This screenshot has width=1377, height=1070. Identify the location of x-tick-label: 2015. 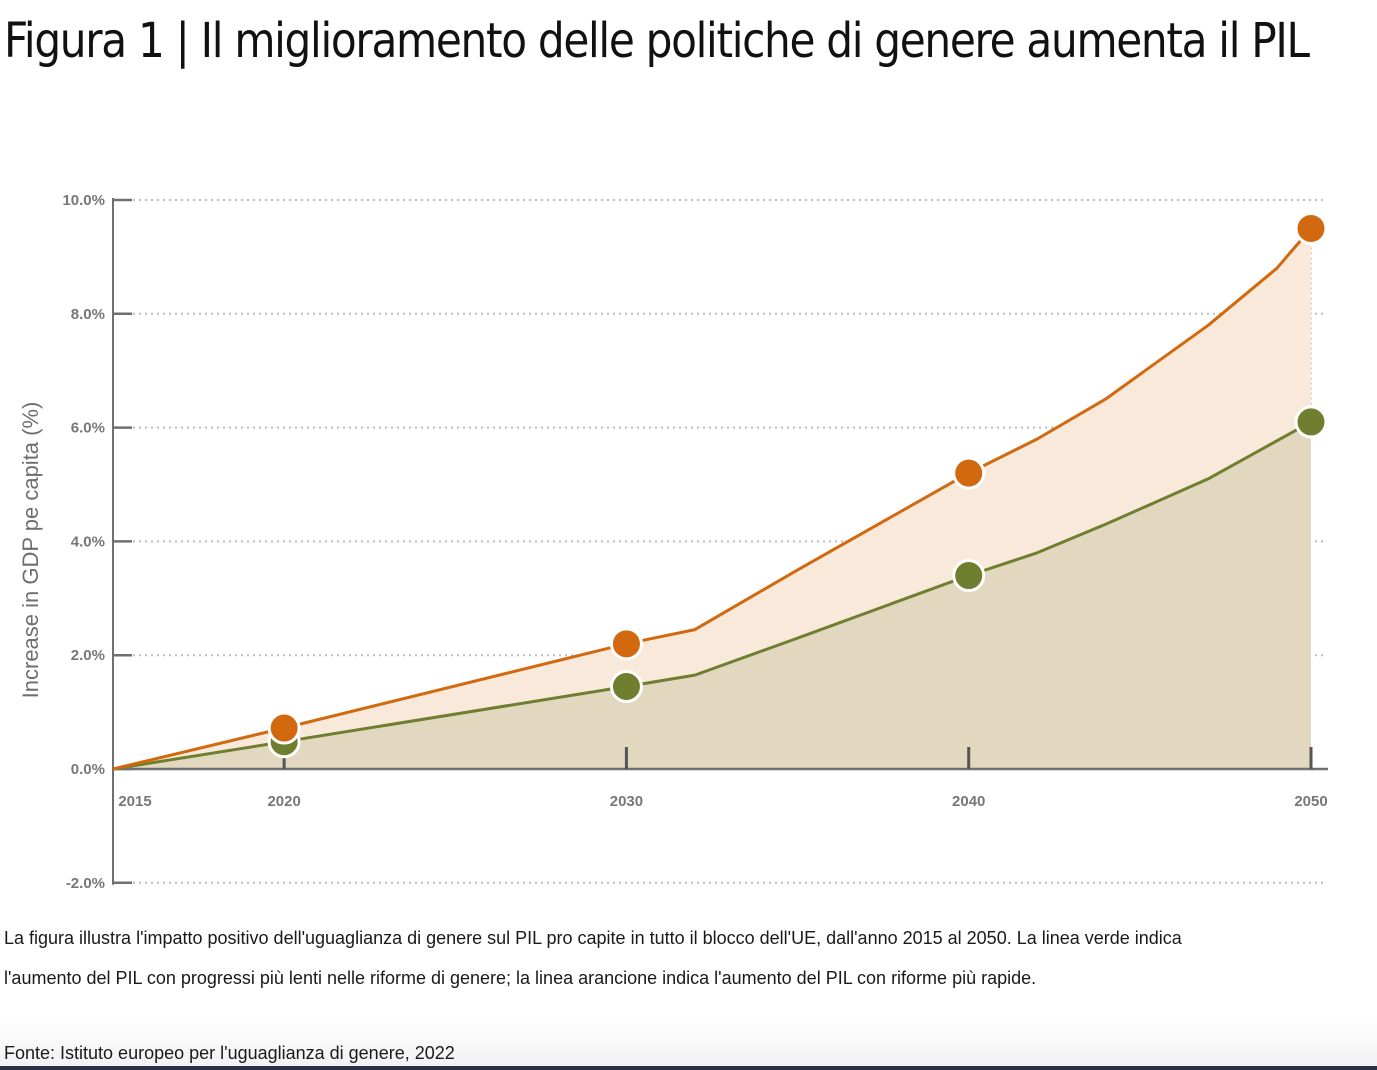
(134, 801).